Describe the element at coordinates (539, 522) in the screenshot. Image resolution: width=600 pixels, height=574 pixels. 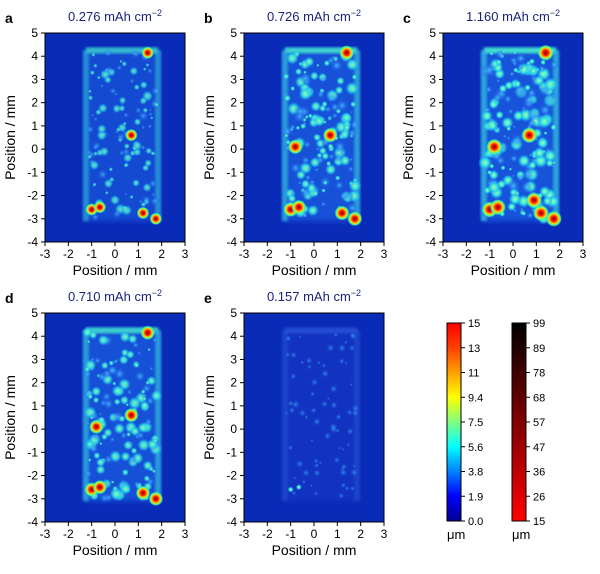
I see `colorbar-tick-label: 15` at that location.